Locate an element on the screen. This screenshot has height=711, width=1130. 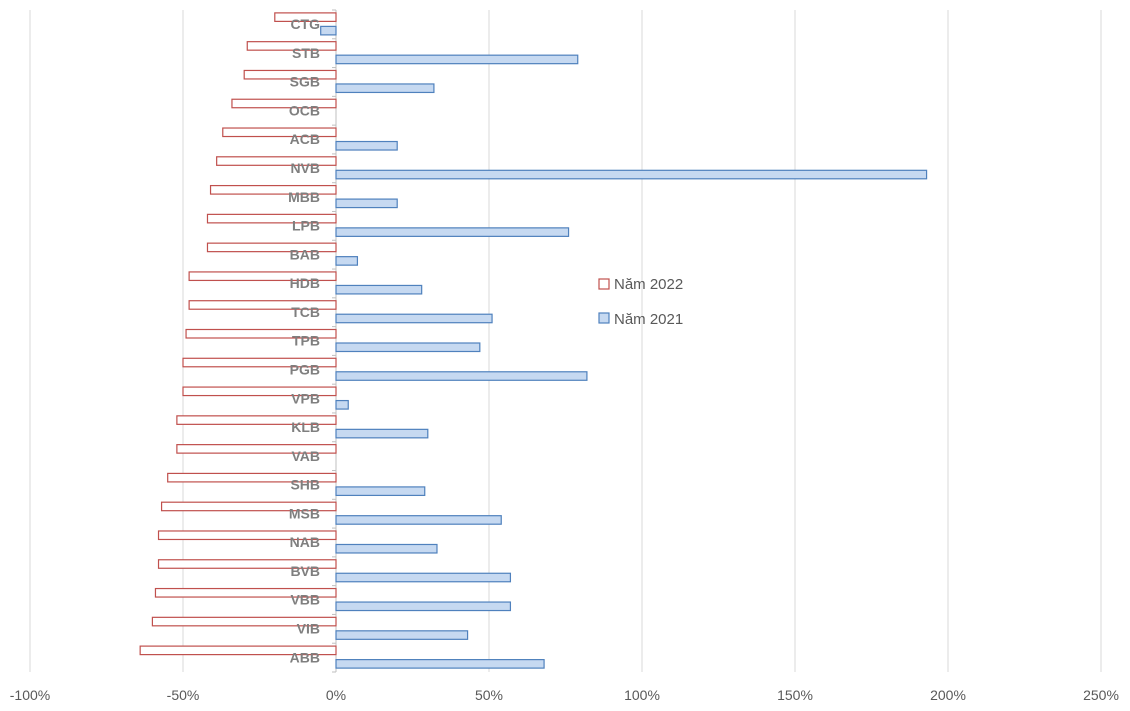
category-label: HDB is located at coordinates (305, 283).